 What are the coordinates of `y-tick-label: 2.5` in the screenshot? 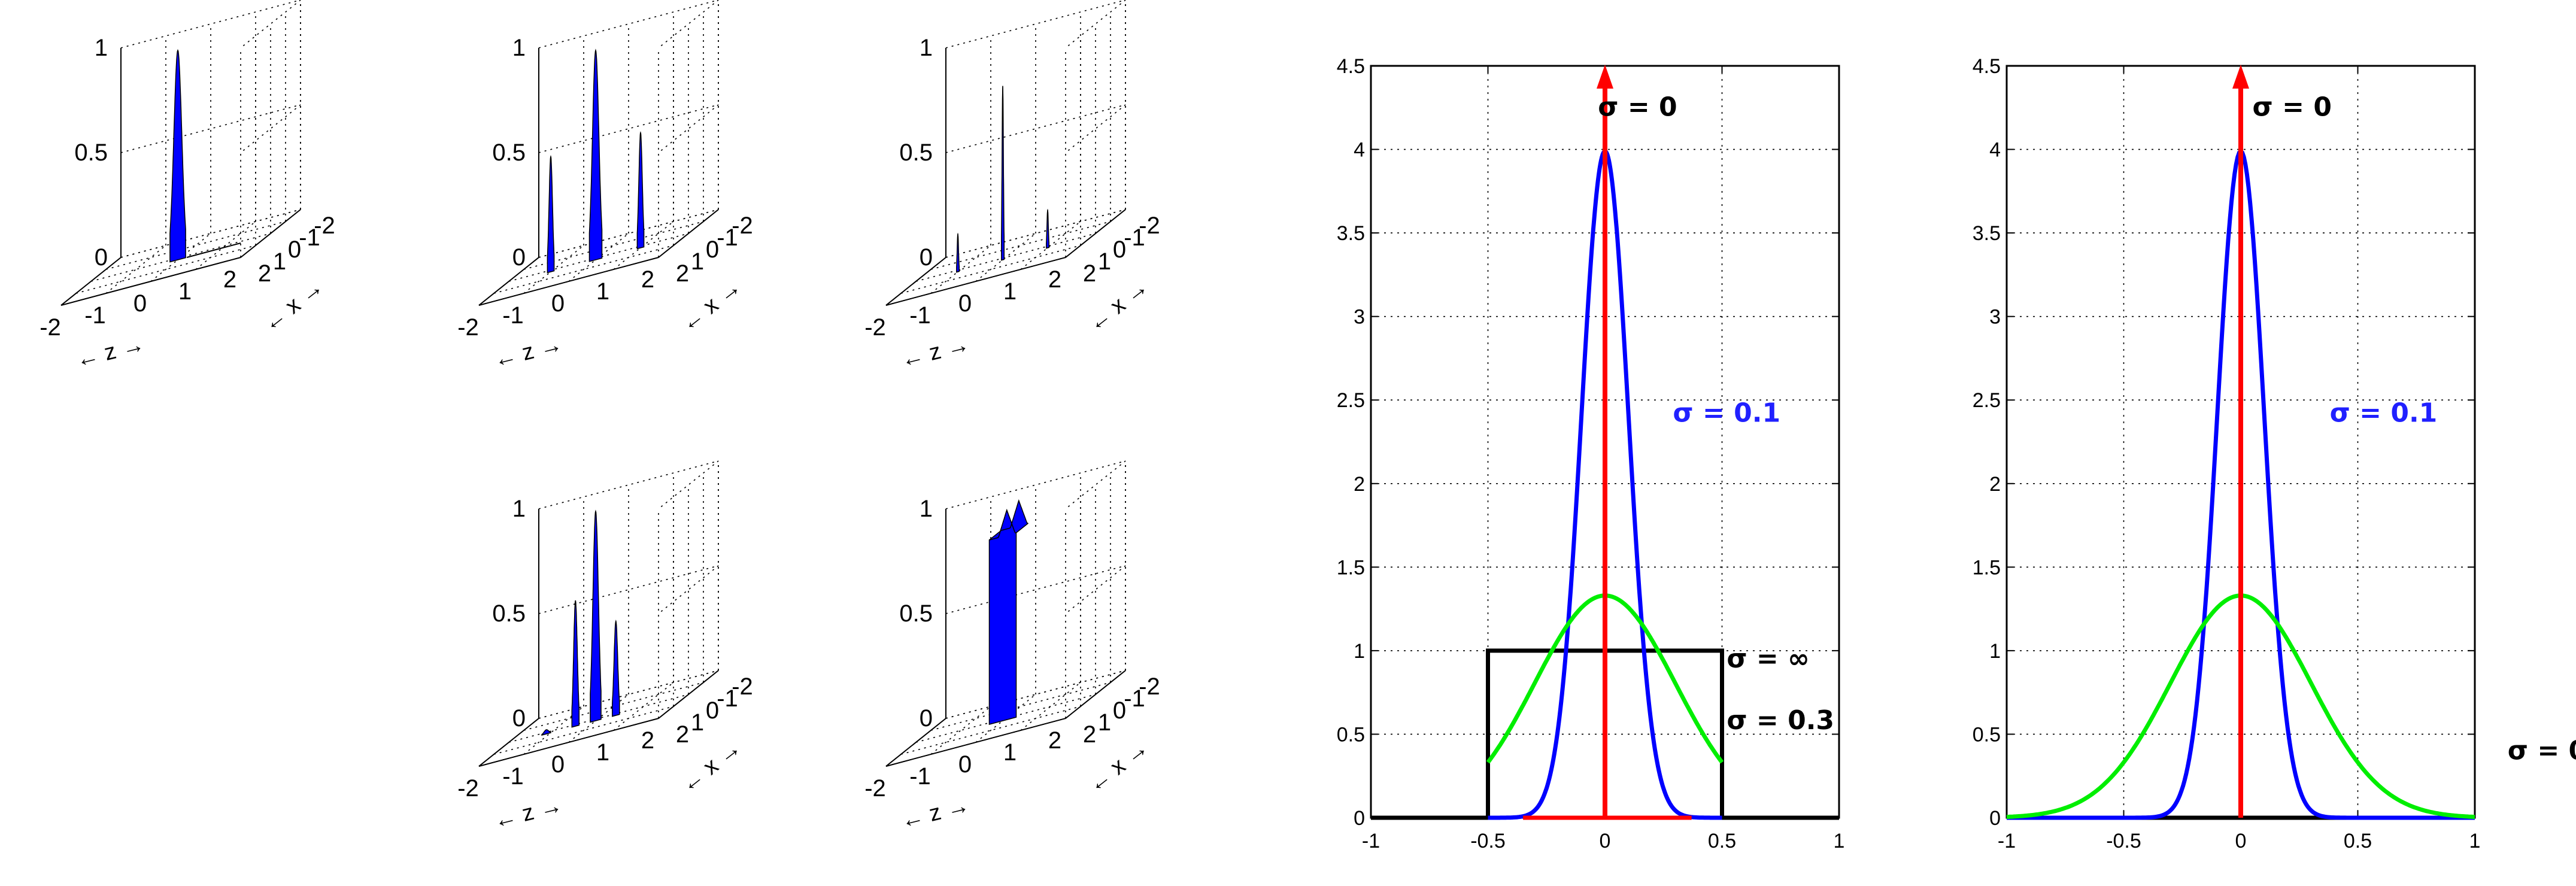 It's located at (1351, 400).